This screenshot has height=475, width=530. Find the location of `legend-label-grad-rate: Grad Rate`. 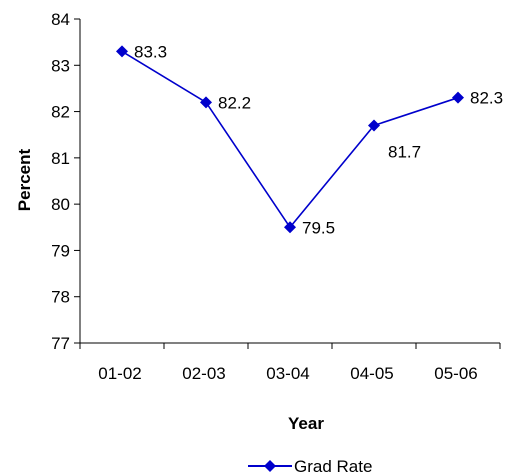

legend-label-grad-rate: Grad Rate is located at coordinates (333, 466).